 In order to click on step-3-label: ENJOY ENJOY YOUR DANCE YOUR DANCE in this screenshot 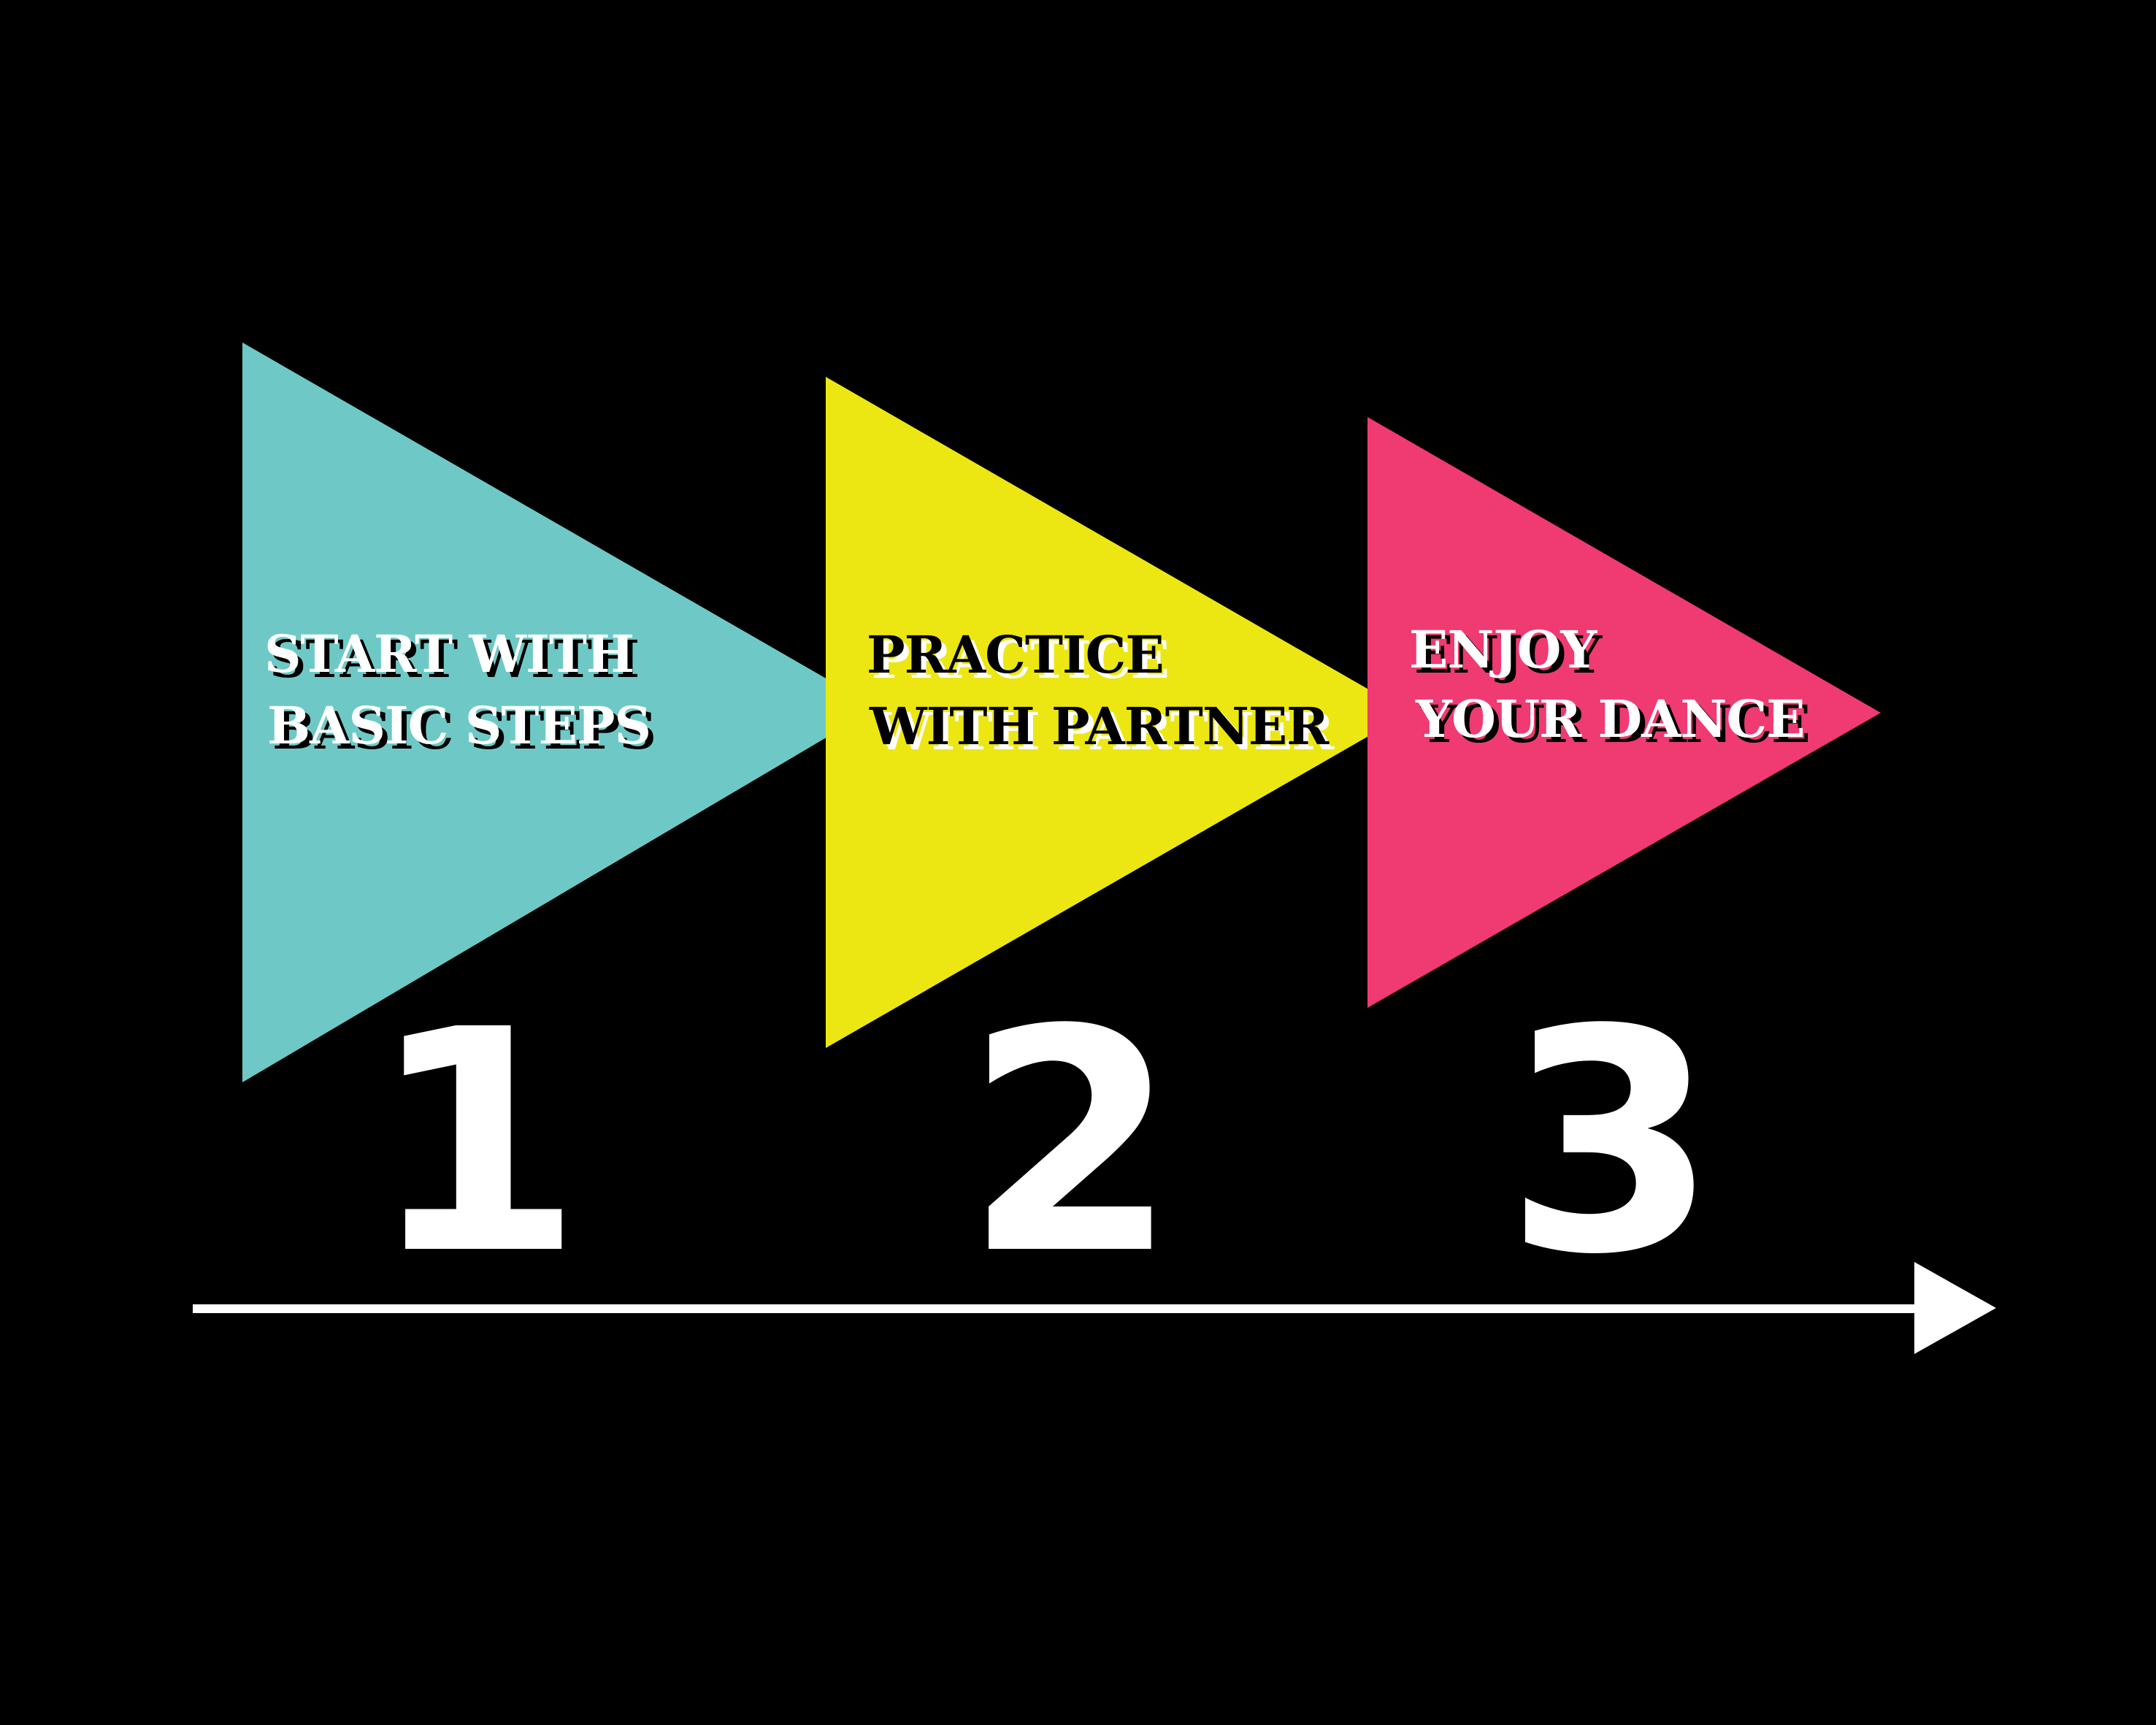, I will do `click(1610, 686)`.